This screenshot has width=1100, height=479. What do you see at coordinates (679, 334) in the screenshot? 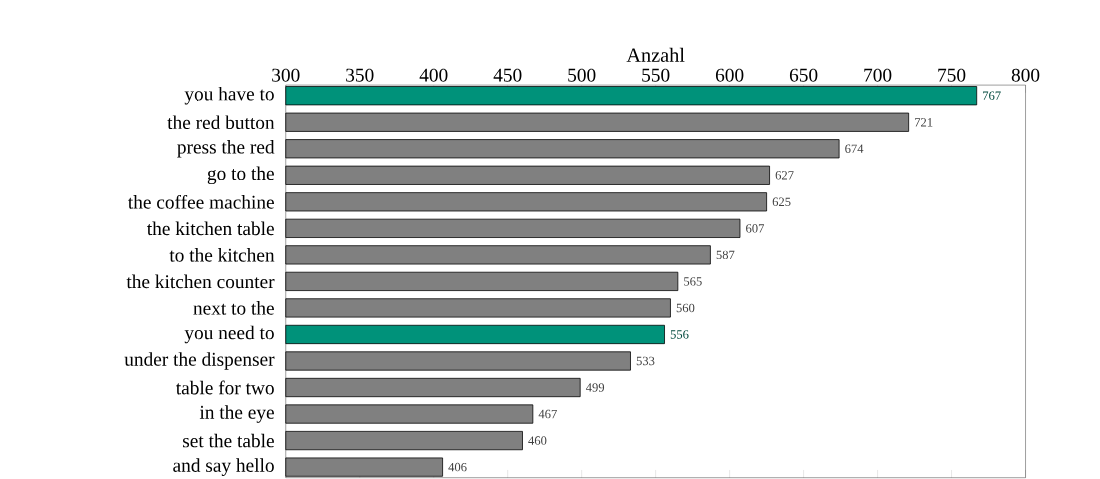
I see `data-label: 556` at bounding box center [679, 334].